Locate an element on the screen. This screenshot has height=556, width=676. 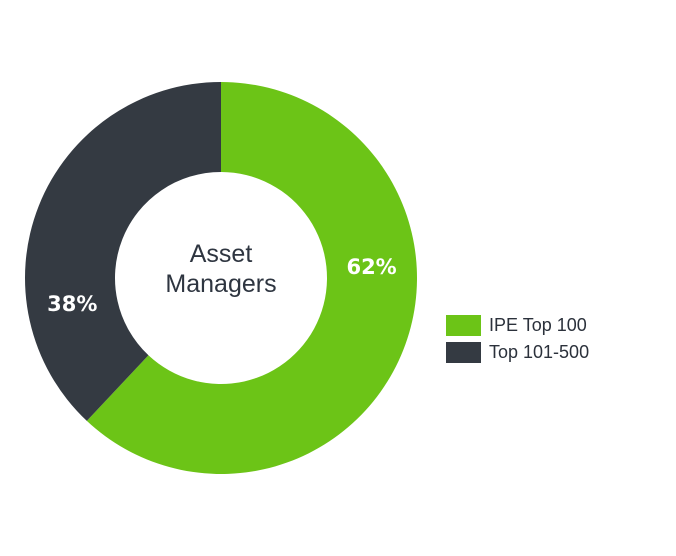
legend-item-top-101-500: Top 101-500 is located at coordinates (517, 352).